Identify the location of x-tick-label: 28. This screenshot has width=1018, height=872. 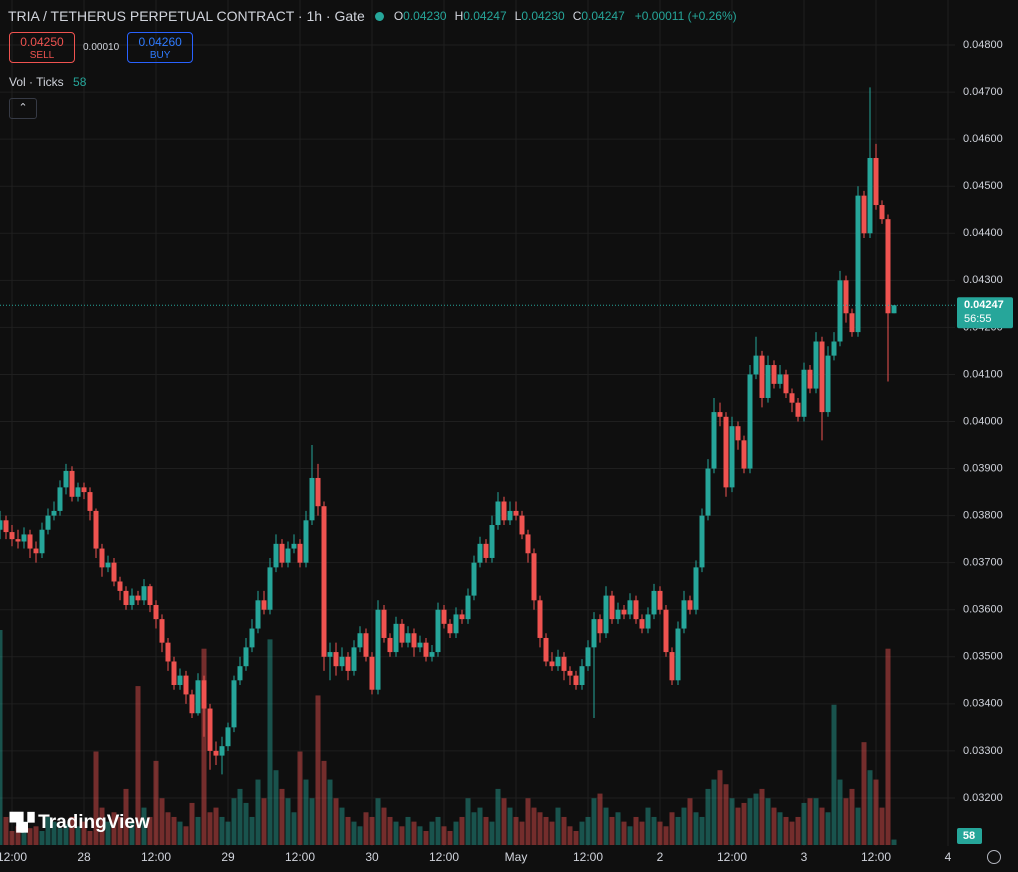
(84, 857).